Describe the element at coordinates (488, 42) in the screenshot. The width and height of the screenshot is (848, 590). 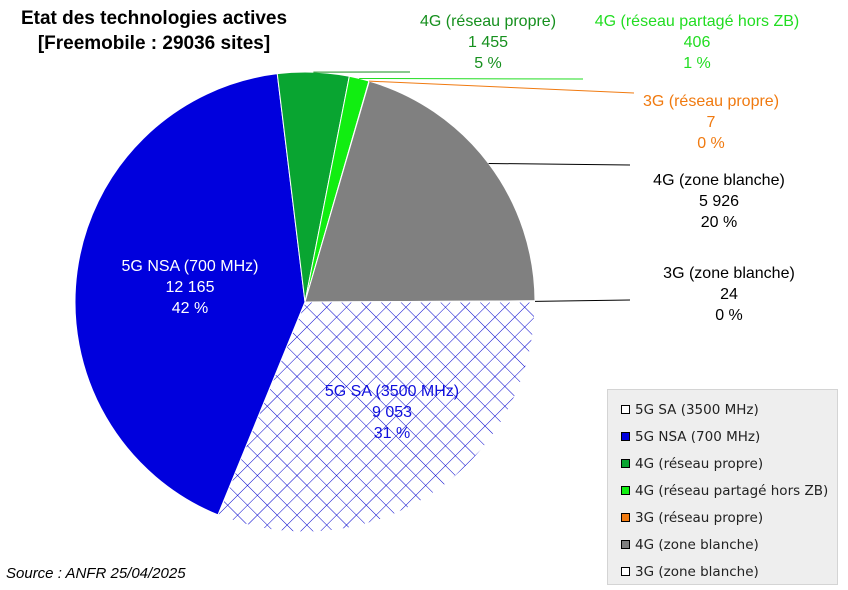
I see `data-label-value-4g-r-seau-propre: 1 455` at that location.